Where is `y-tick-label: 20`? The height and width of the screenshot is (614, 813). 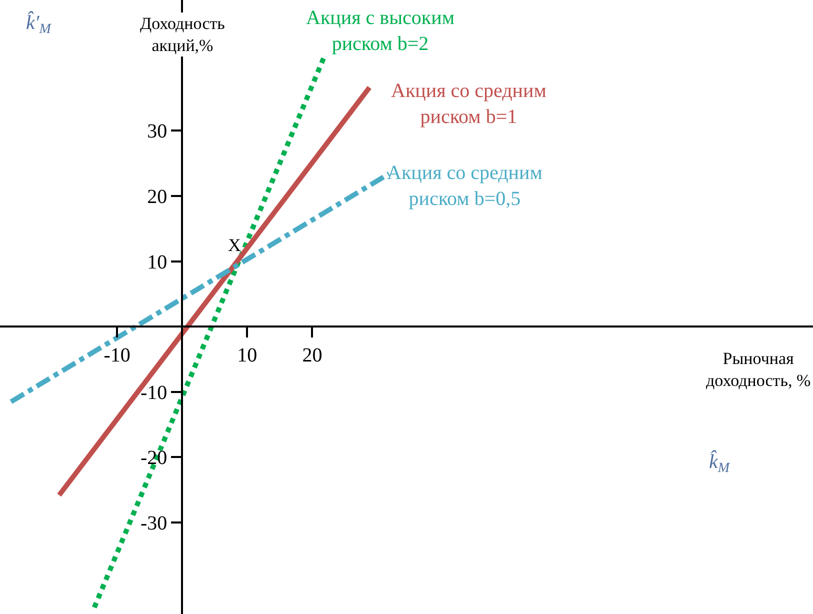
y-tick-label: 20 is located at coordinates (157, 197).